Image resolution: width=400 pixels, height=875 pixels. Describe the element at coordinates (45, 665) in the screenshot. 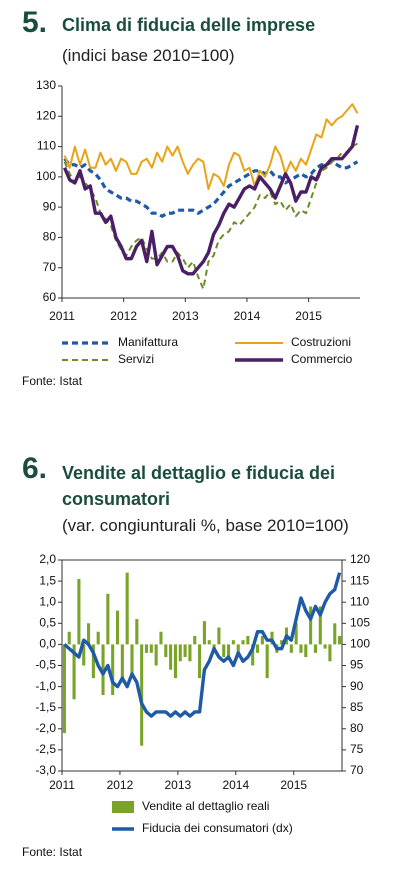

I see `y-tick-label: -0,5` at that location.